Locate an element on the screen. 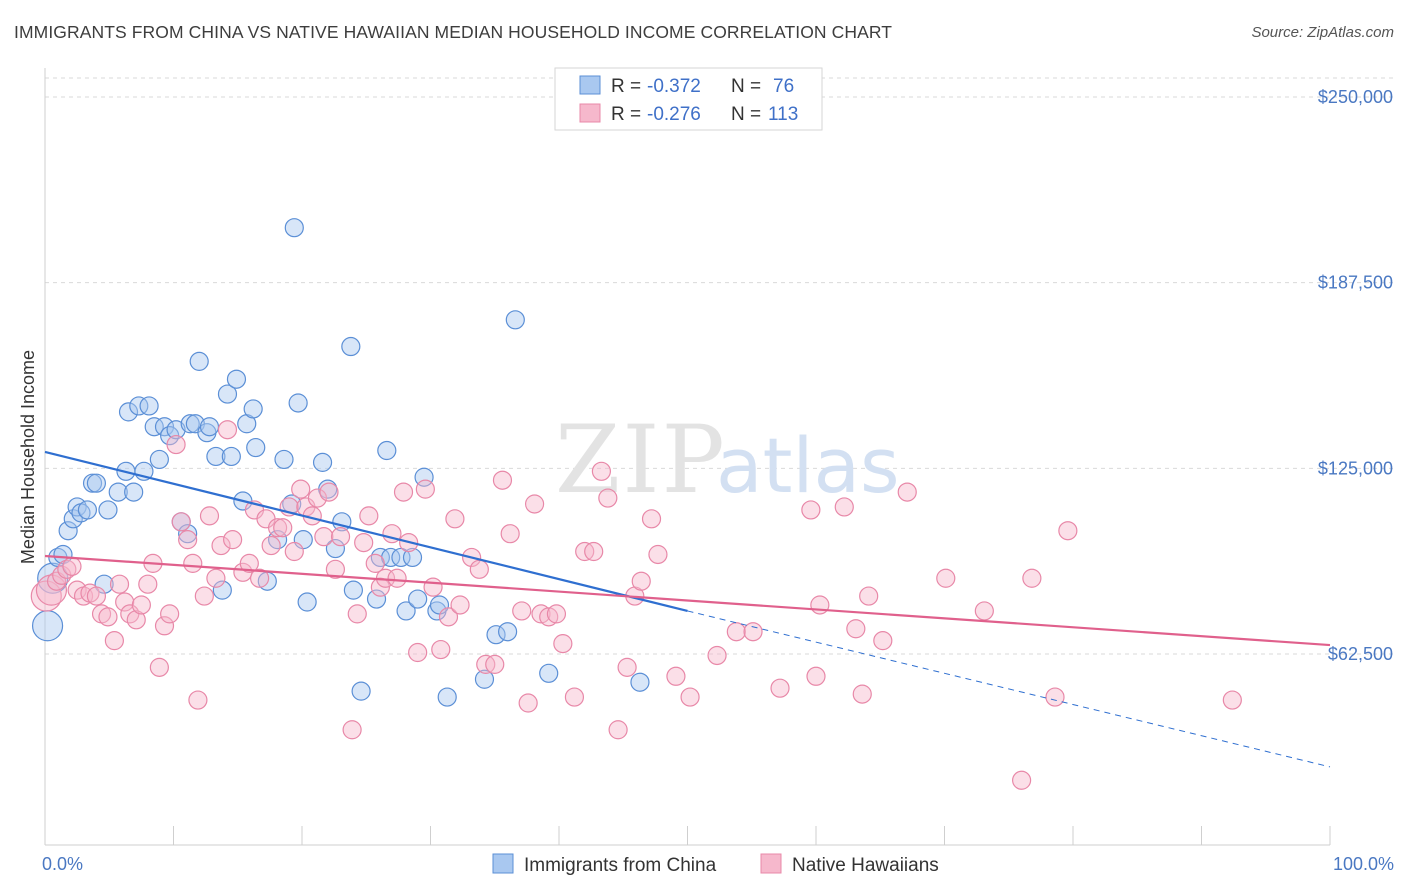 The height and width of the screenshot is (892, 1406). bottom-legend-label-hawaii: Native Hawaiians is located at coordinates (865, 865).